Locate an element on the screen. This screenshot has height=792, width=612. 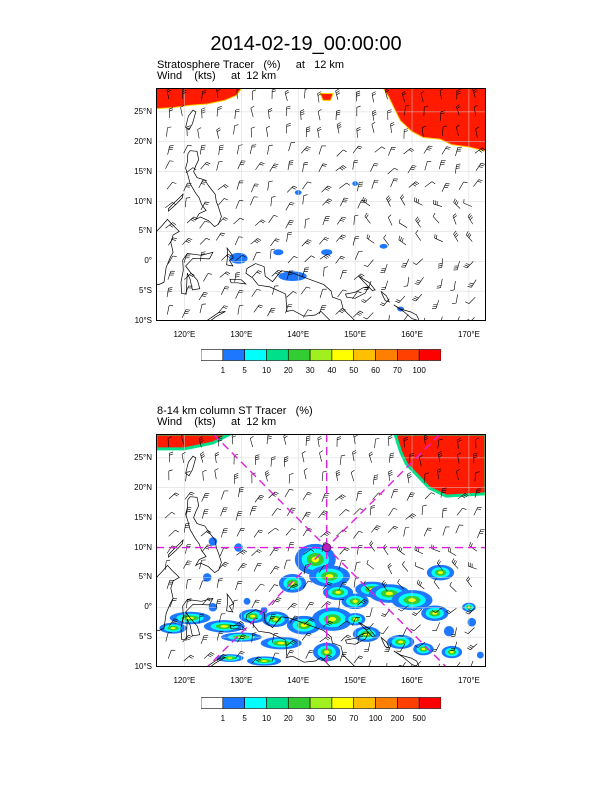
panel2-subtitle-1: 8-14 km column ST Tracer (%) is located at coordinates (235, 411).